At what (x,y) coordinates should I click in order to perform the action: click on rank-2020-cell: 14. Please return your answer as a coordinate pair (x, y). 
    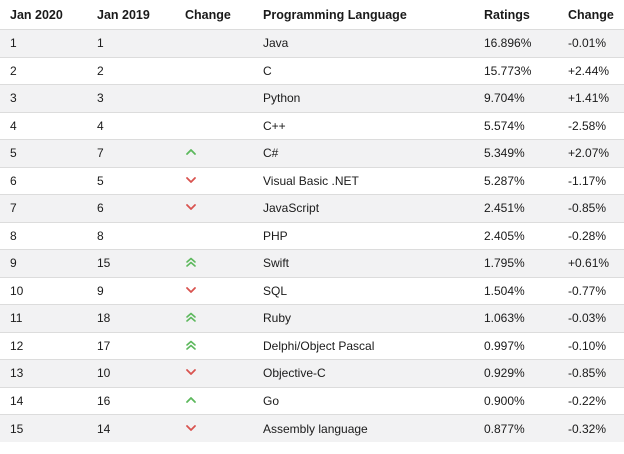
    Looking at the image, I should click on (43, 400).